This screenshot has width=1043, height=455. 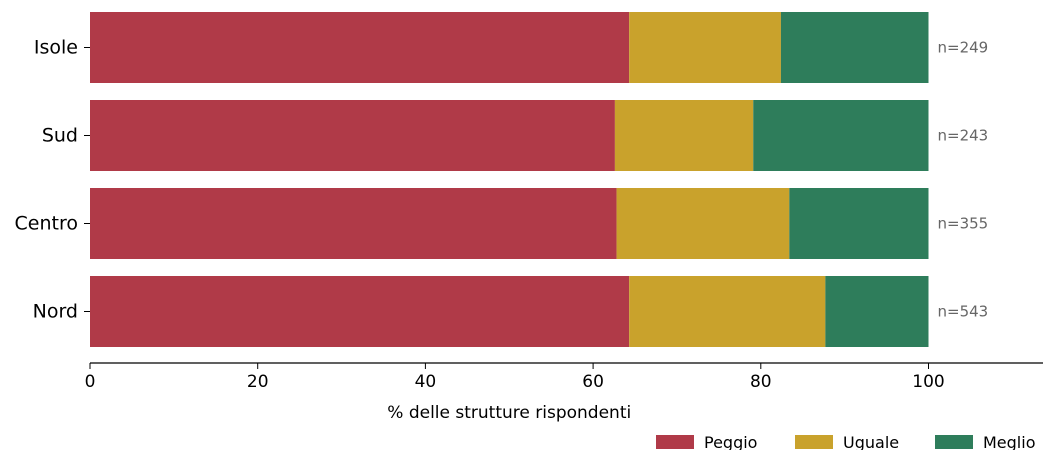 I want to click on bar-centro-peggio, so click(x=353, y=223).